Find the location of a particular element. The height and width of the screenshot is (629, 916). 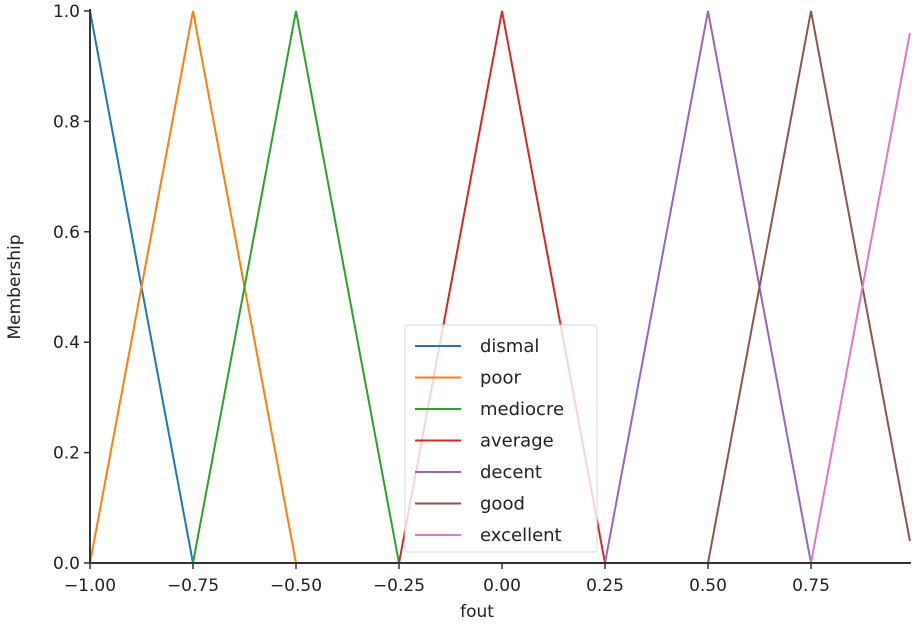

x-tick-label: −0.25 is located at coordinates (399, 586).